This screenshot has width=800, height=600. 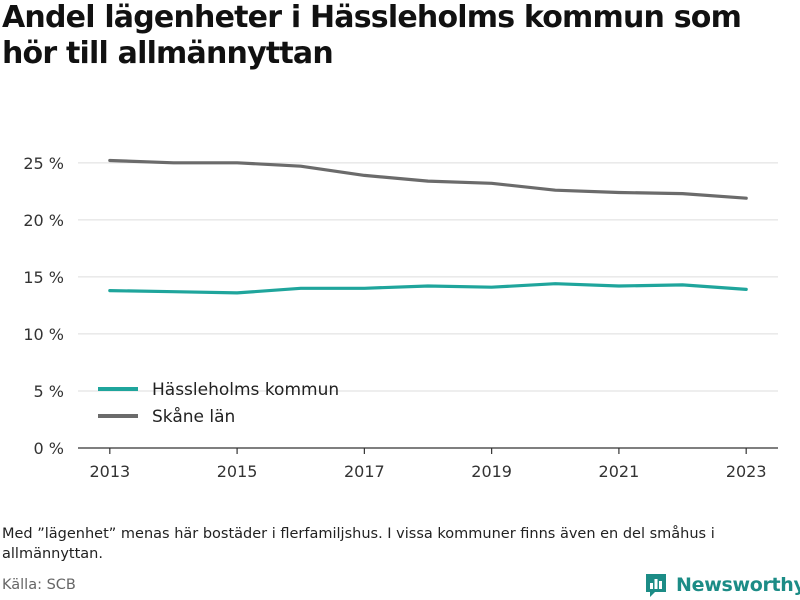 I want to click on y-tick-label: 10 %, so click(x=43, y=334).